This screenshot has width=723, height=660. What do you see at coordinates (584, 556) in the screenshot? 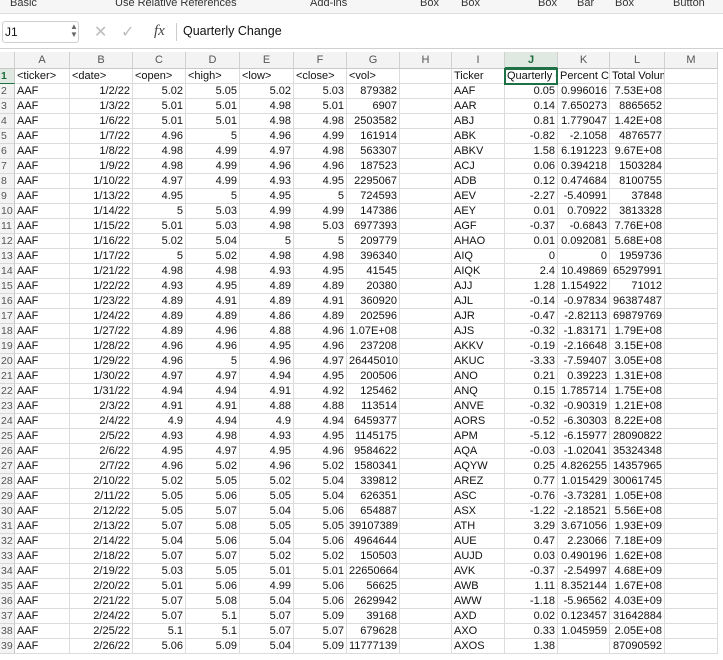
I see `cell: 0.490196` at bounding box center [584, 556].